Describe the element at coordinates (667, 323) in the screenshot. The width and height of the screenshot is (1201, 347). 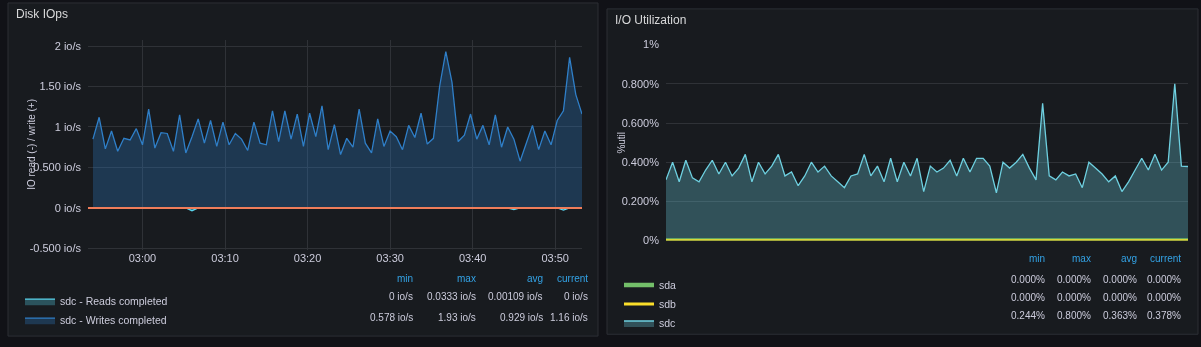
I see `legend-label: sdc` at that location.